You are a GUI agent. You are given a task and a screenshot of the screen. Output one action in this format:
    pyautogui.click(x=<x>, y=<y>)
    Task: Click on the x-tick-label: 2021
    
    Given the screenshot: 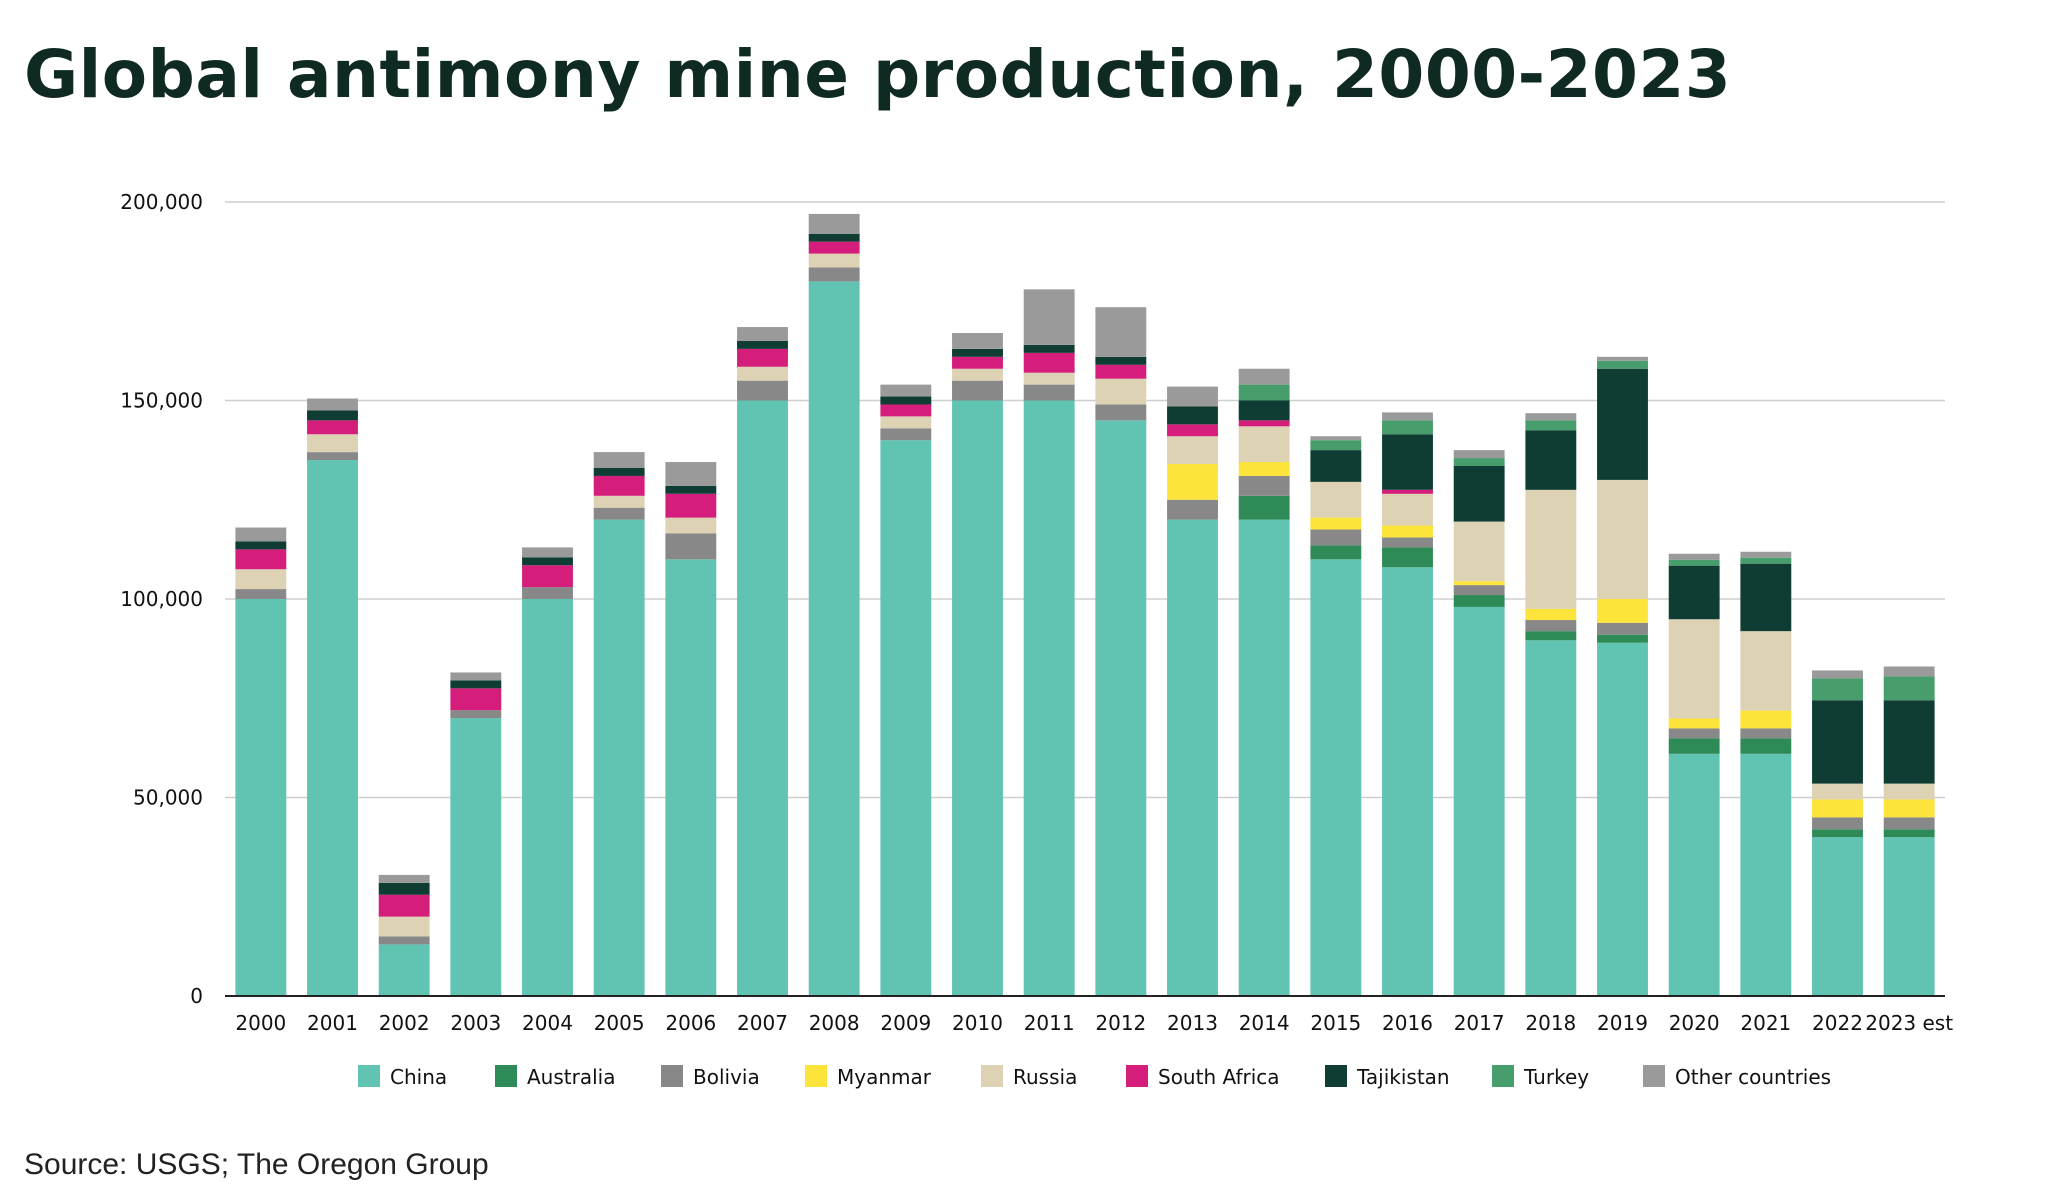 What is the action you would take?
    pyautogui.click(x=1765, y=1023)
    